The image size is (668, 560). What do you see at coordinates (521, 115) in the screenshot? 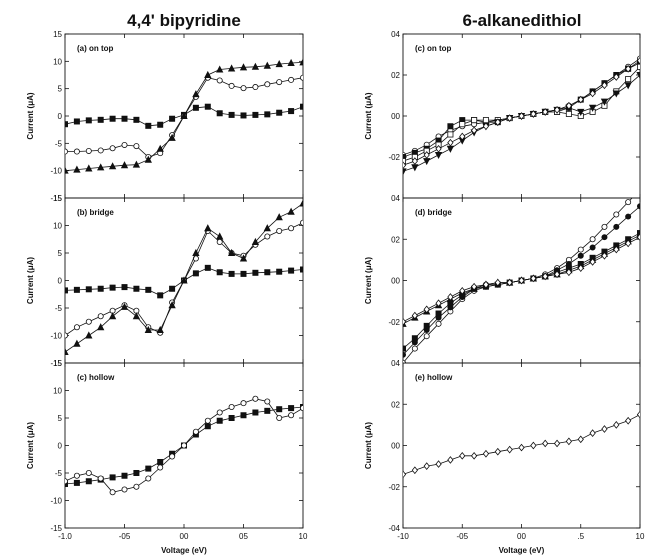
I see `series-group` at bounding box center [521, 115].